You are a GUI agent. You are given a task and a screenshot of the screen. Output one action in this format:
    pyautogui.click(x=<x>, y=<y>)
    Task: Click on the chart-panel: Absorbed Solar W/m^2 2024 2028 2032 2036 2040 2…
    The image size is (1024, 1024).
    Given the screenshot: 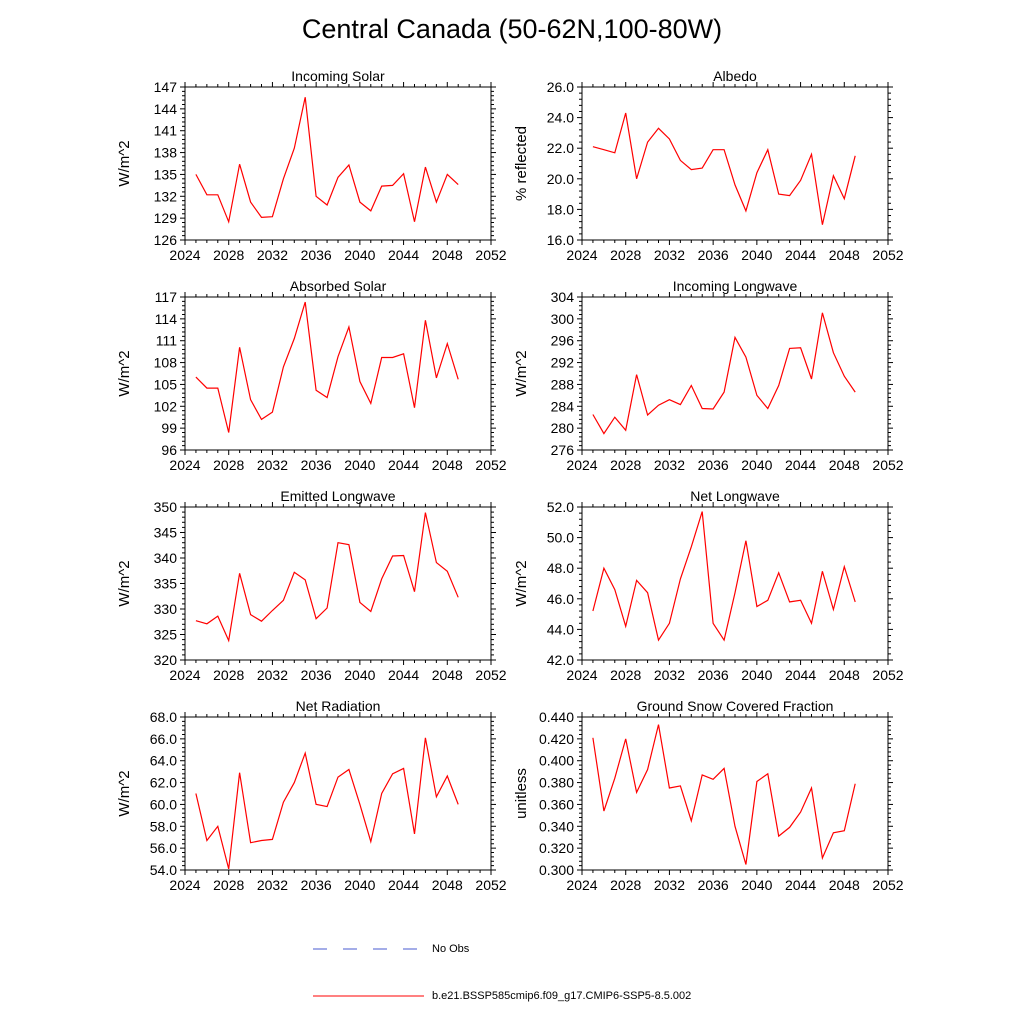 What is the action you would take?
    pyautogui.click(x=311, y=375)
    